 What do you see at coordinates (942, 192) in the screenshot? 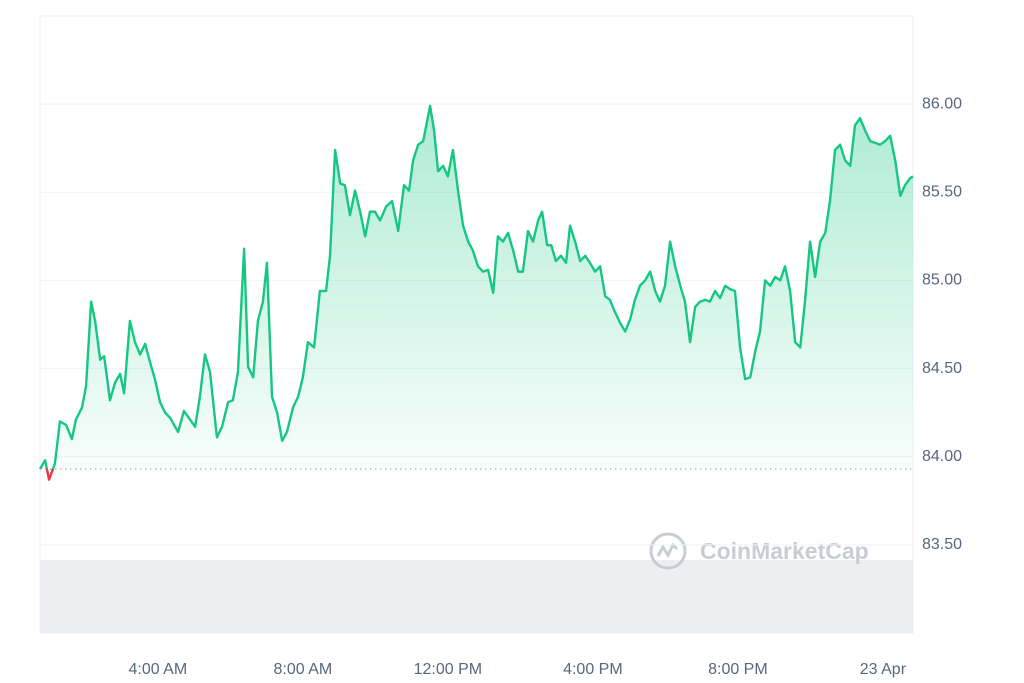
I see `y-tick-label: 85.50` at bounding box center [942, 192].